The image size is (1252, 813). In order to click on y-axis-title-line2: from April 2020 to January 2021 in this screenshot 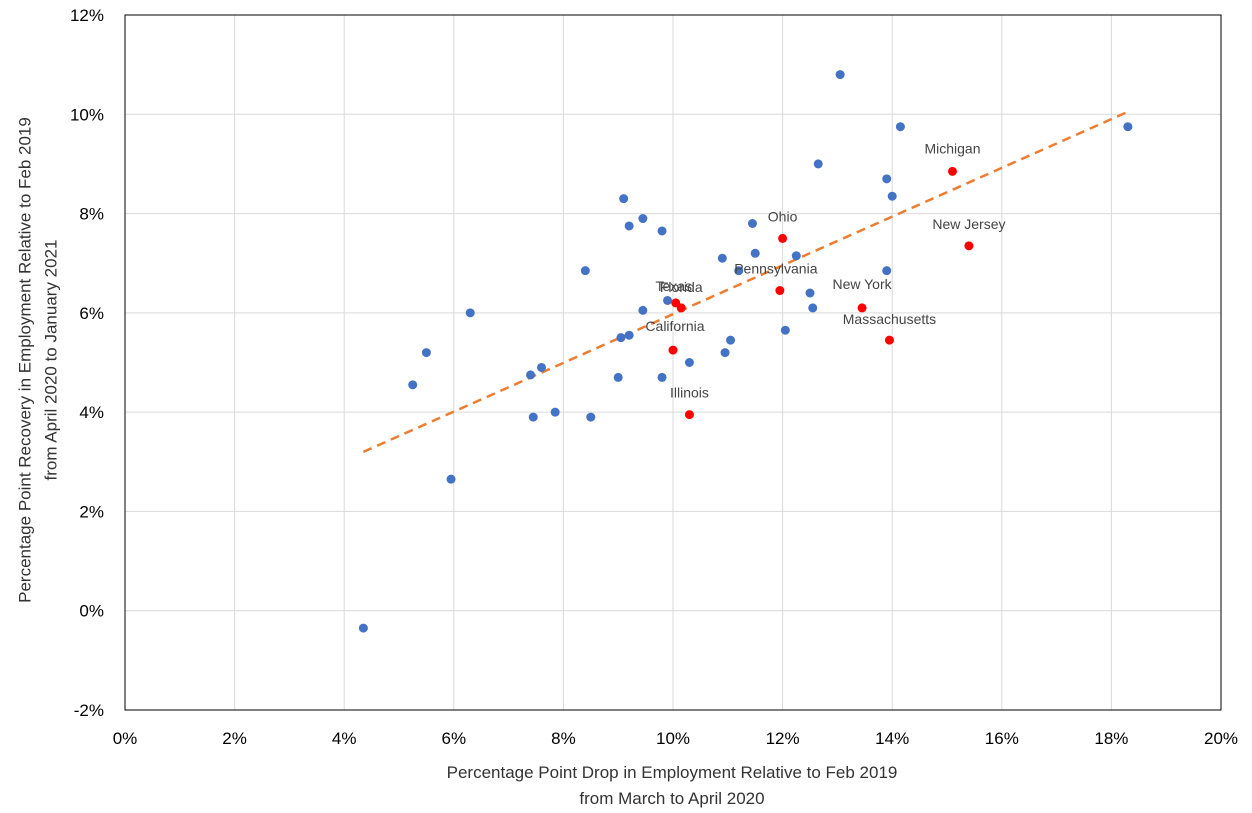, I will do `click(50, 360)`.